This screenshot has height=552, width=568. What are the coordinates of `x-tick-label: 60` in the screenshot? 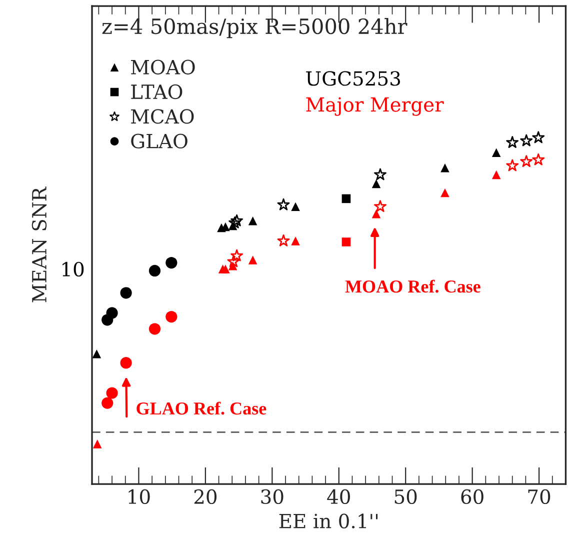 It's located at (472, 496).